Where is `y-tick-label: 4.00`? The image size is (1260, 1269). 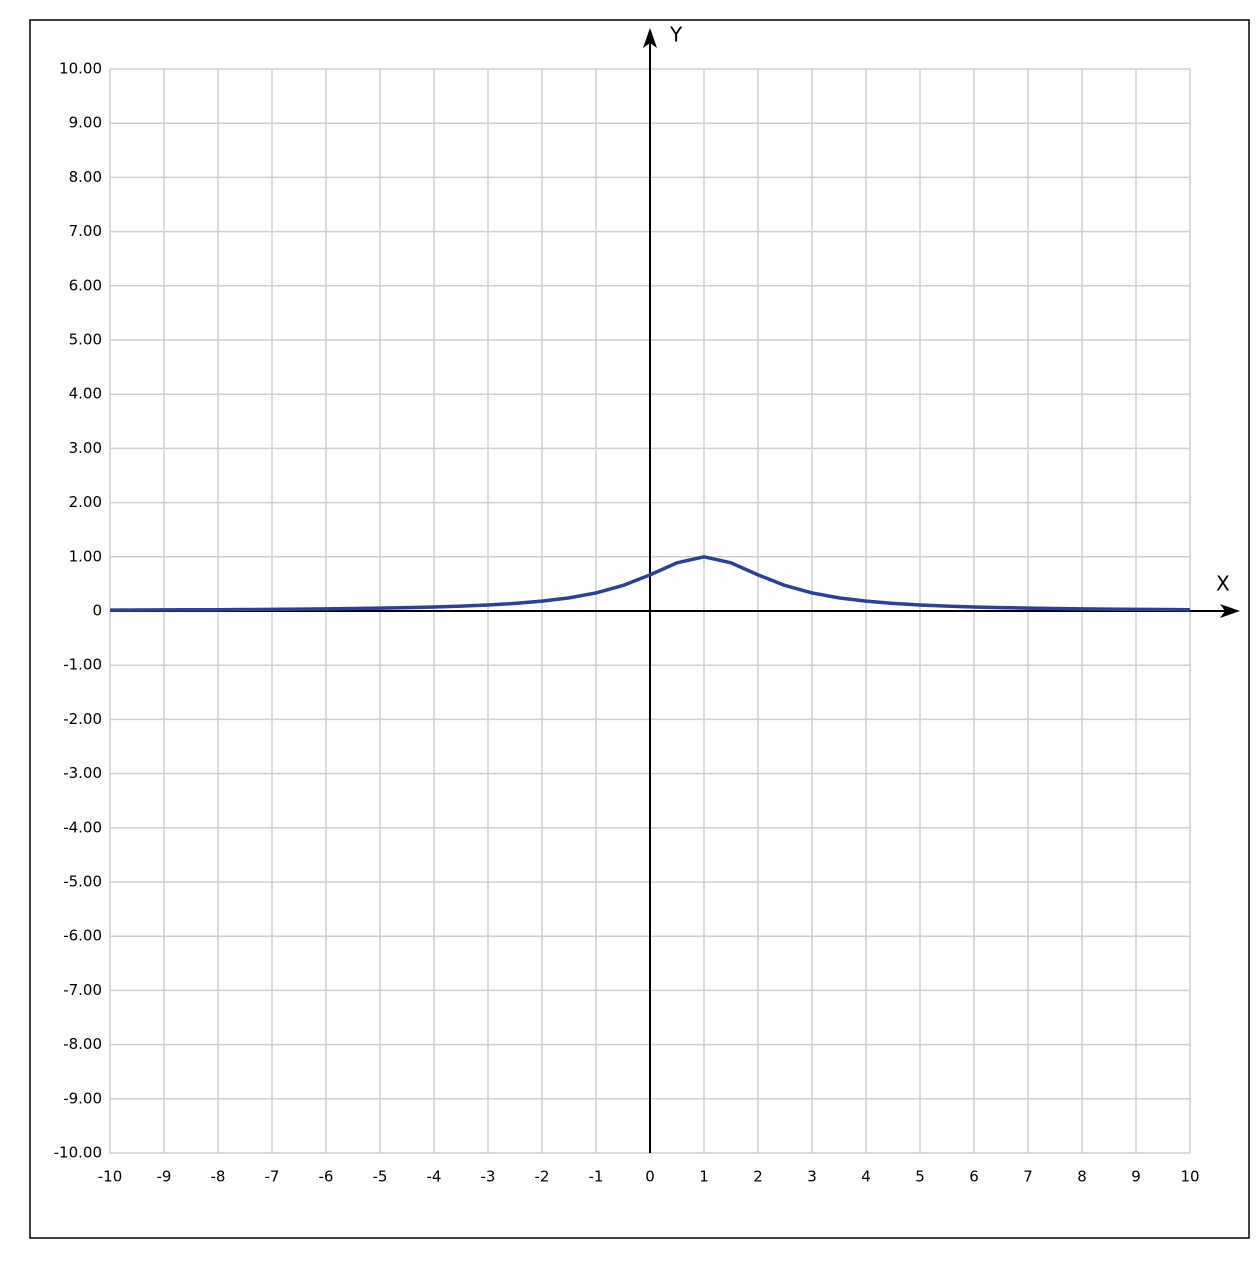 y-tick-label: 4.00 is located at coordinates (85, 394).